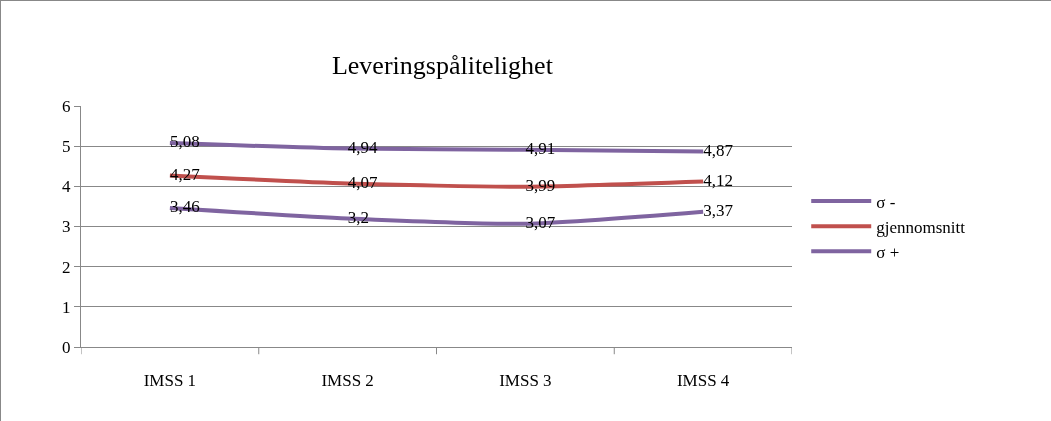  I want to click on legend-label: σ -, so click(886, 202).